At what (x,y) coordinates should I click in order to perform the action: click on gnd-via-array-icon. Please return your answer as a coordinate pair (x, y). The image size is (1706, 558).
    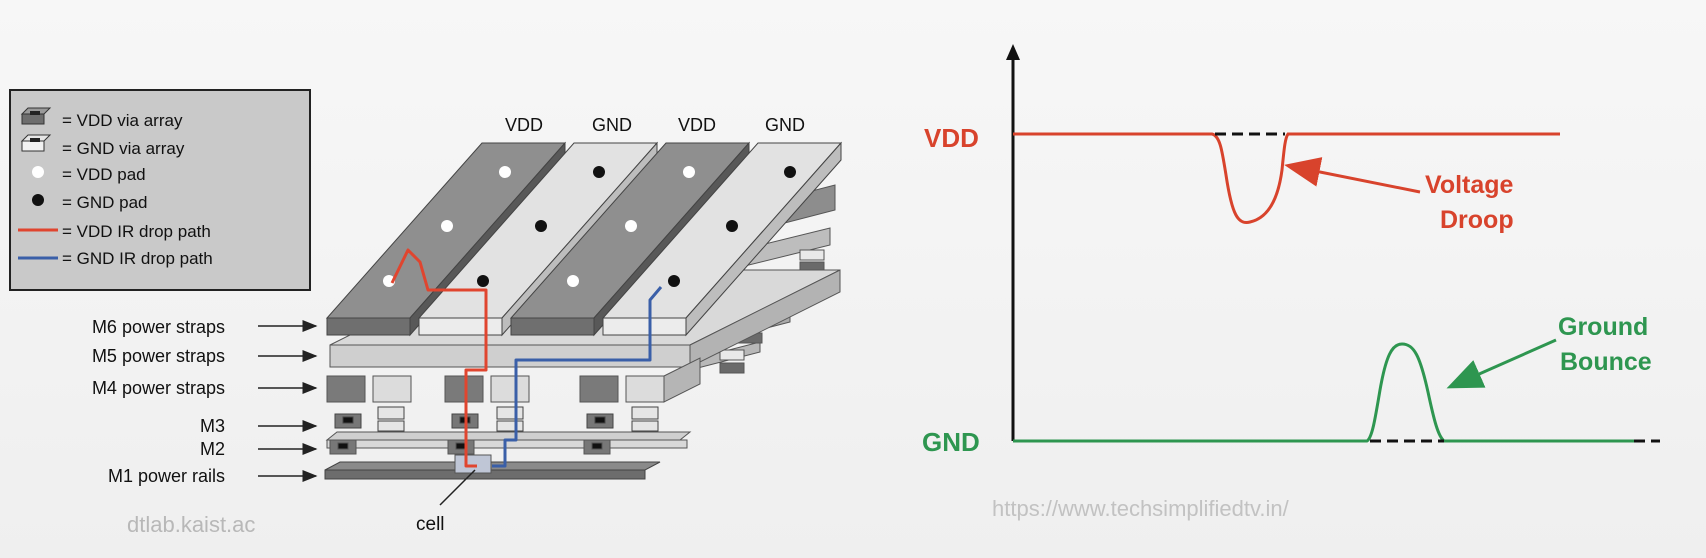
    Looking at the image, I should click on (36, 143).